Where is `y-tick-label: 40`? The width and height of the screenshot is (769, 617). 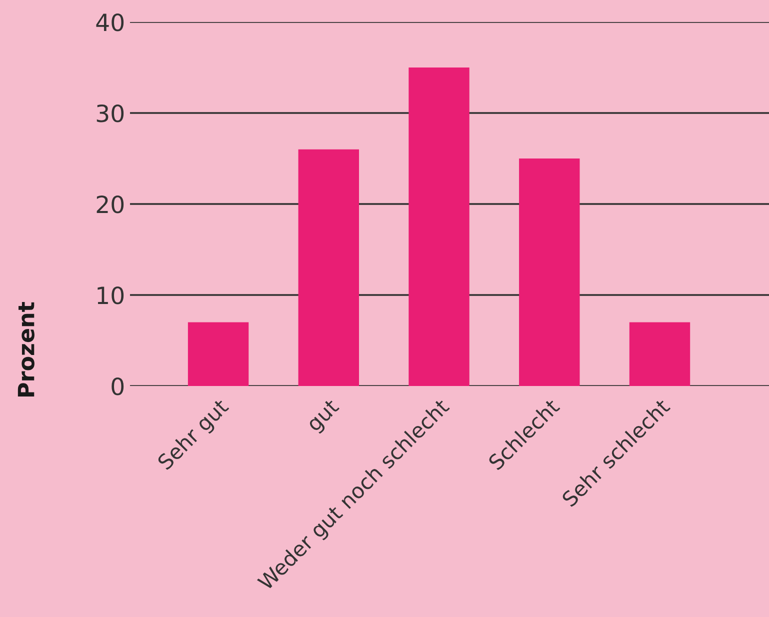
y-tick-label: 40 is located at coordinates (110, 22).